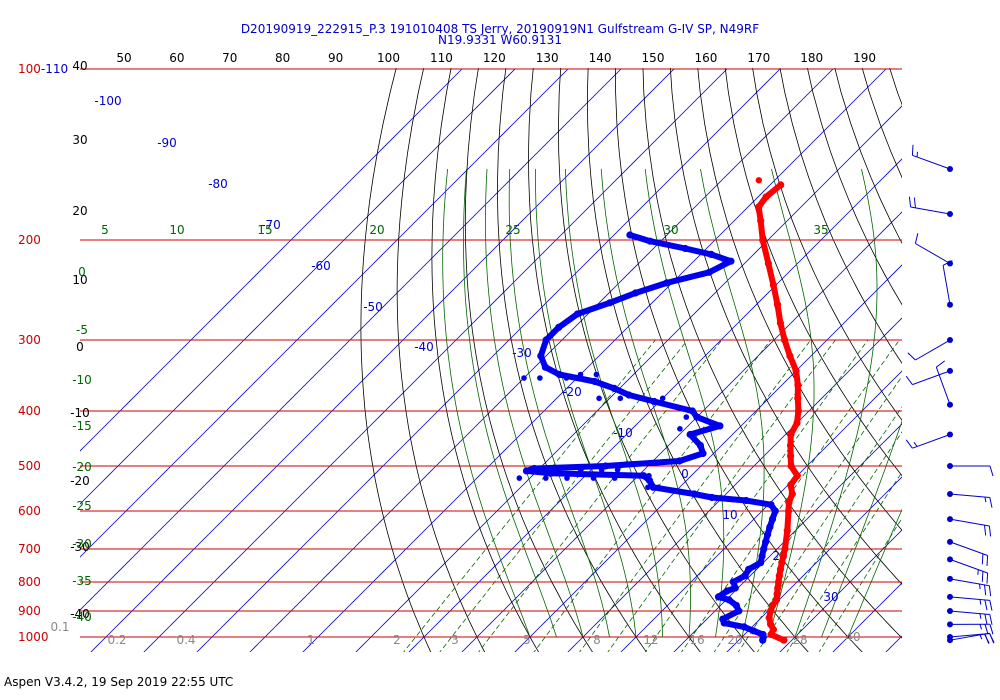 Image resolution: width=1000 pixels, height=700 pixels. Describe the element at coordinates (376, 230) in the screenshot. I see `mixing-ratio-top-label: 20` at that location.